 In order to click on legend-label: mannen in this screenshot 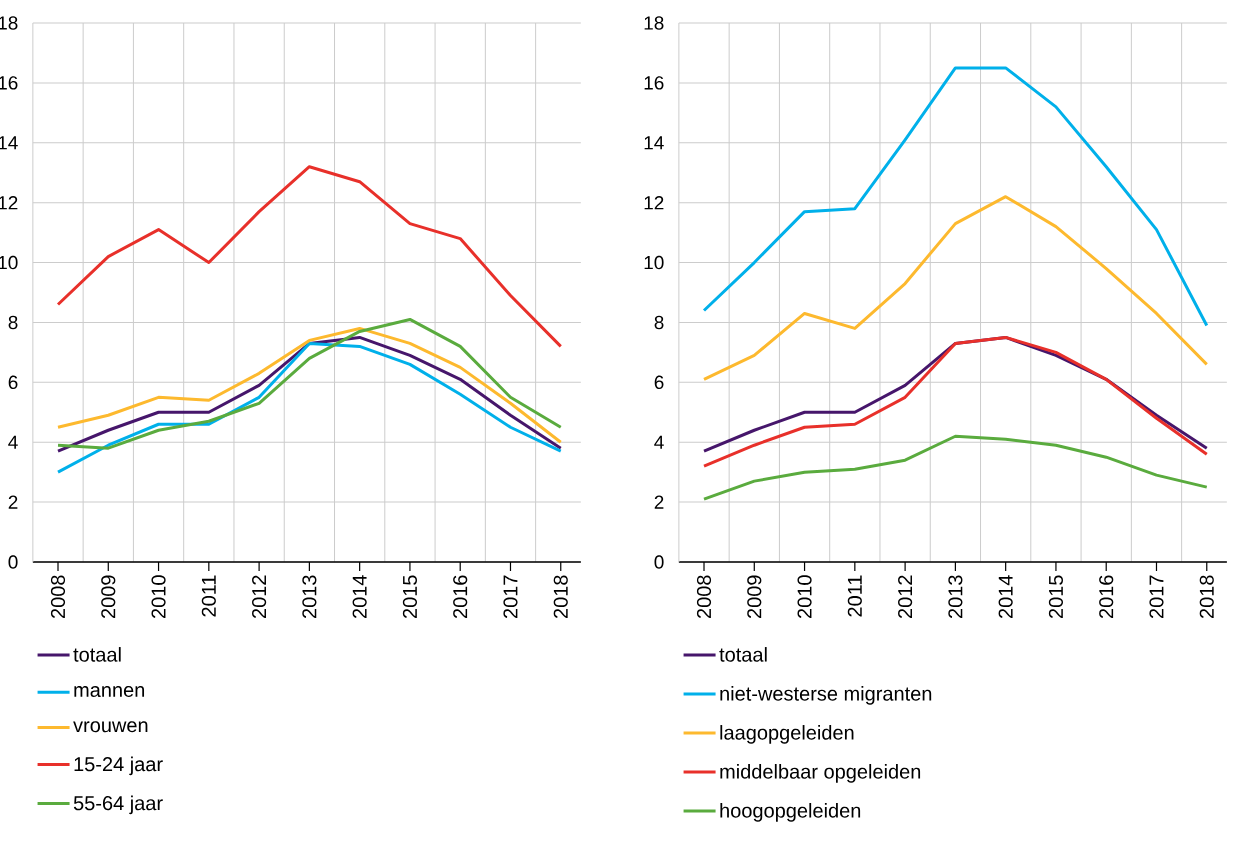, I will do `click(109, 691)`.